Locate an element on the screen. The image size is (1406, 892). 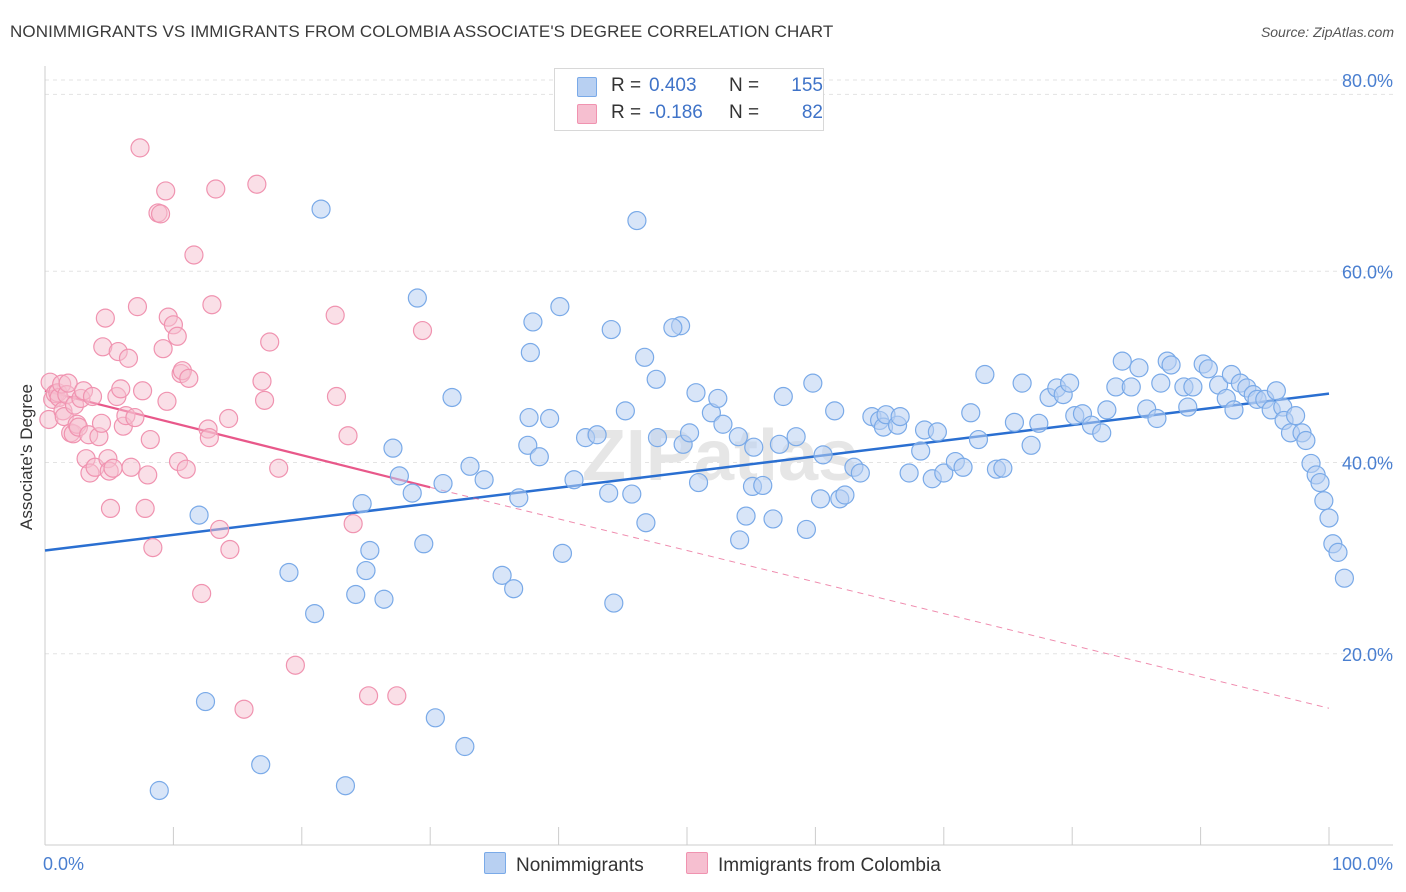
y-tick-label: 20.0% is located at coordinates (1367, 655).